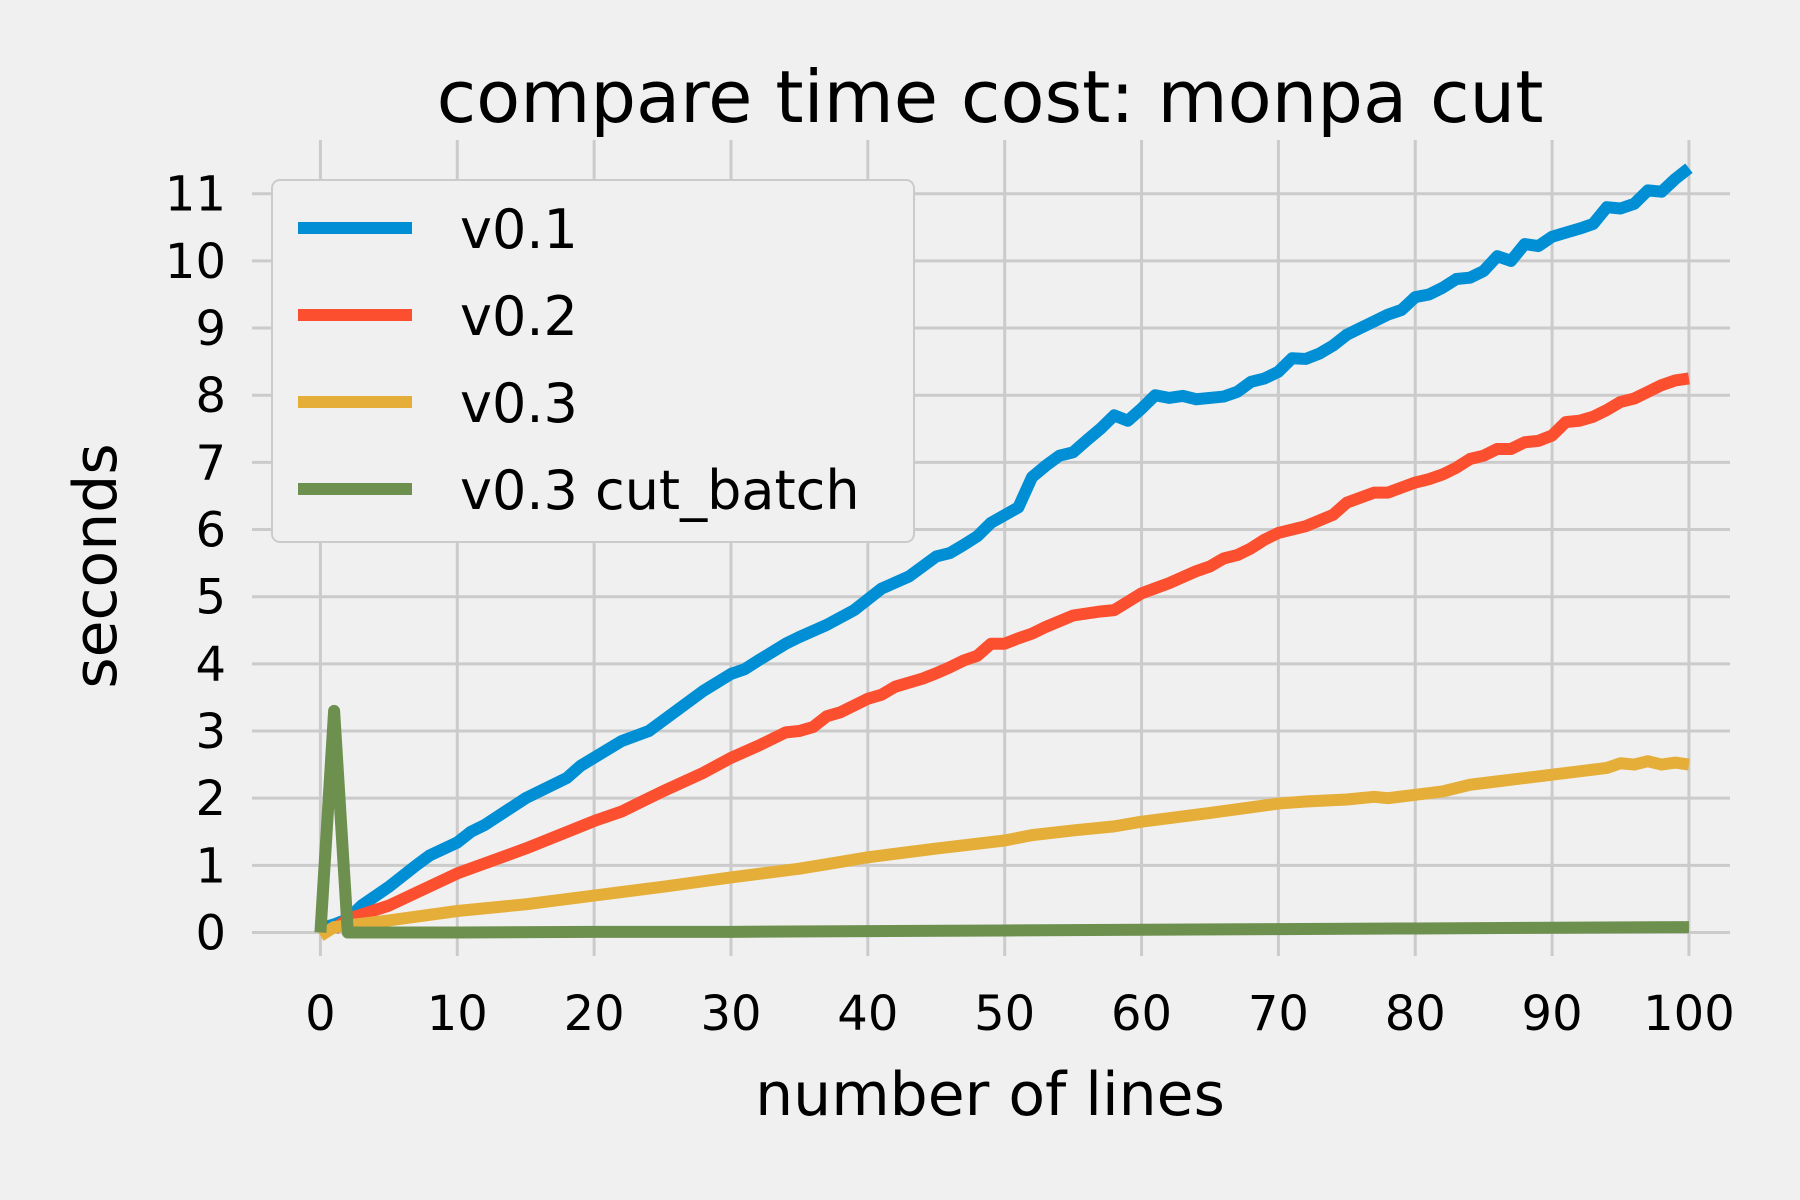  Describe the element at coordinates (210, 799) in the screenshot. I see `y-tick-label: 2` at that location.